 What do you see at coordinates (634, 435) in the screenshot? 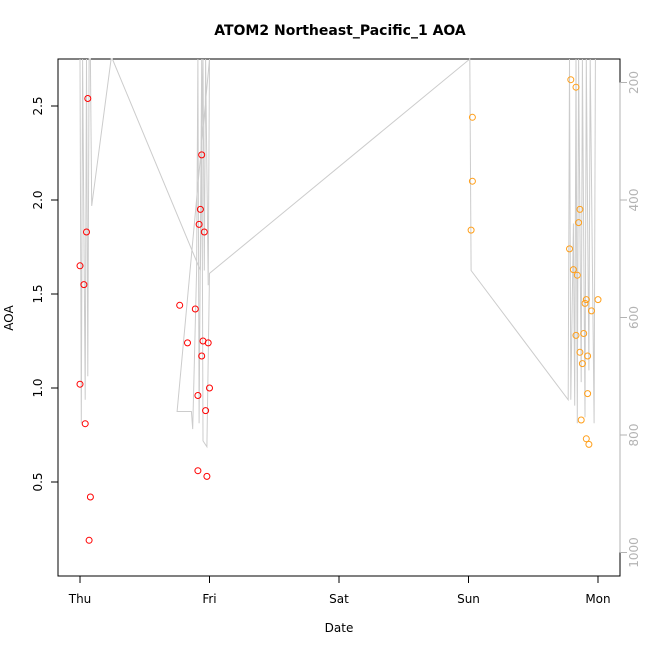
I see `secondary-y-tick-label: 800` at bounding box center [634, 435].